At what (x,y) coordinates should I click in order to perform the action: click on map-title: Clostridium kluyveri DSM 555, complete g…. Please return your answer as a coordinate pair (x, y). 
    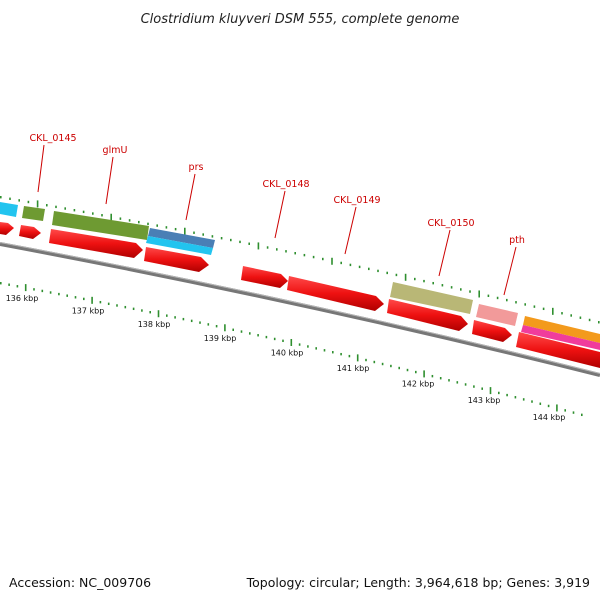
    Looking at the image, I should click on (300, 19).